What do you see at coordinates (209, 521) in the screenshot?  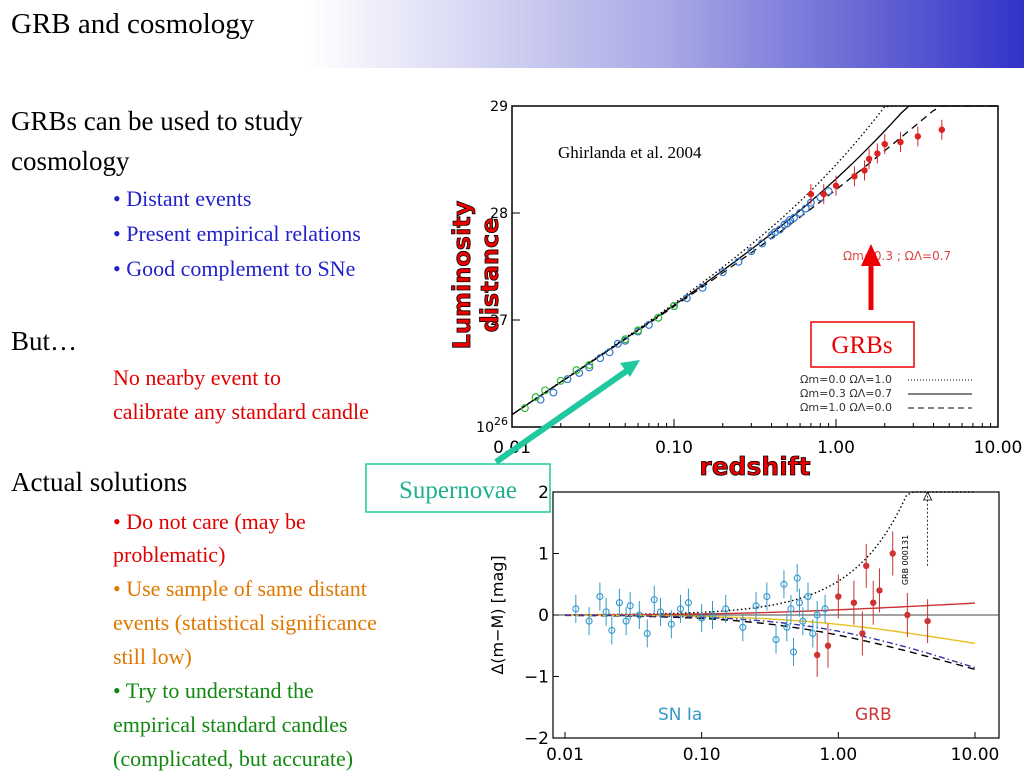 I see `solution-1-line-1: • Do not care (may be` at bounding box center [209, 521].